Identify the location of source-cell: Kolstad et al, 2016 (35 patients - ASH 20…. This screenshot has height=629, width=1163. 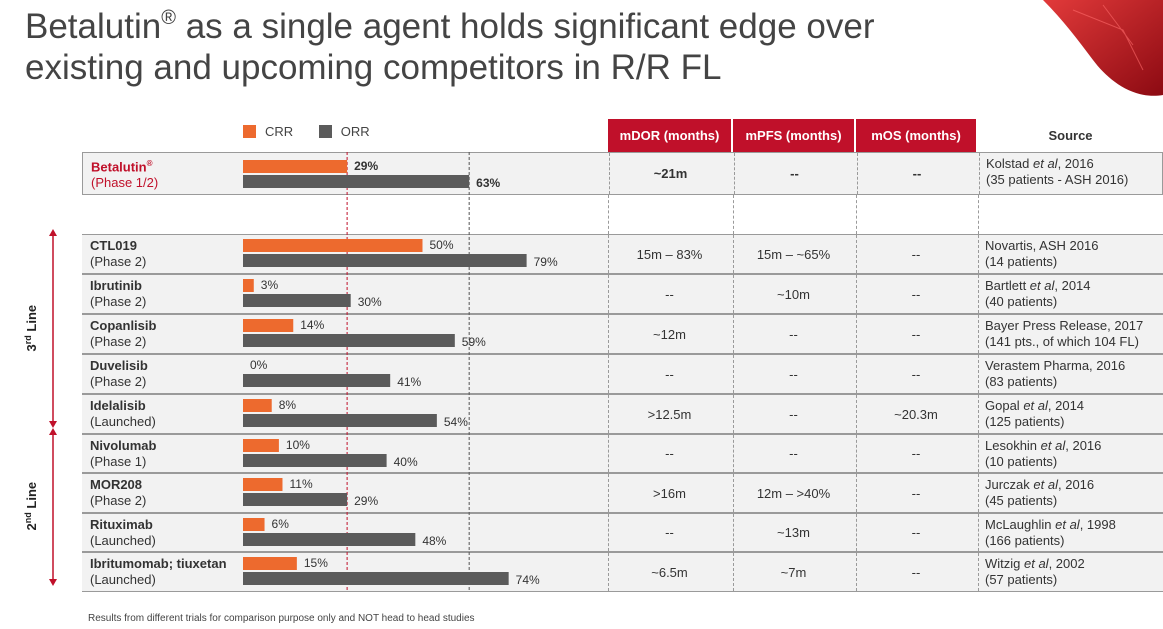
(1057, 172).